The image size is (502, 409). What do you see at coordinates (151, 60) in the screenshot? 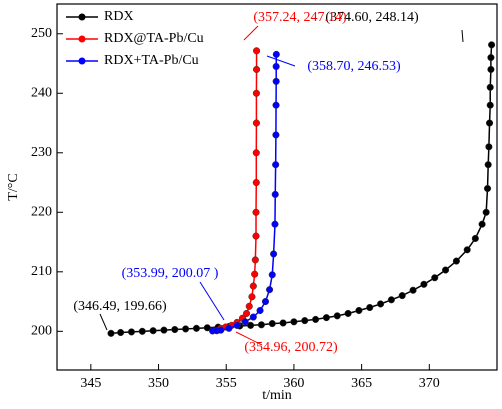
I see `legend-label: RDX+TA-Pb/Cu` at bounding box center [151, 60].